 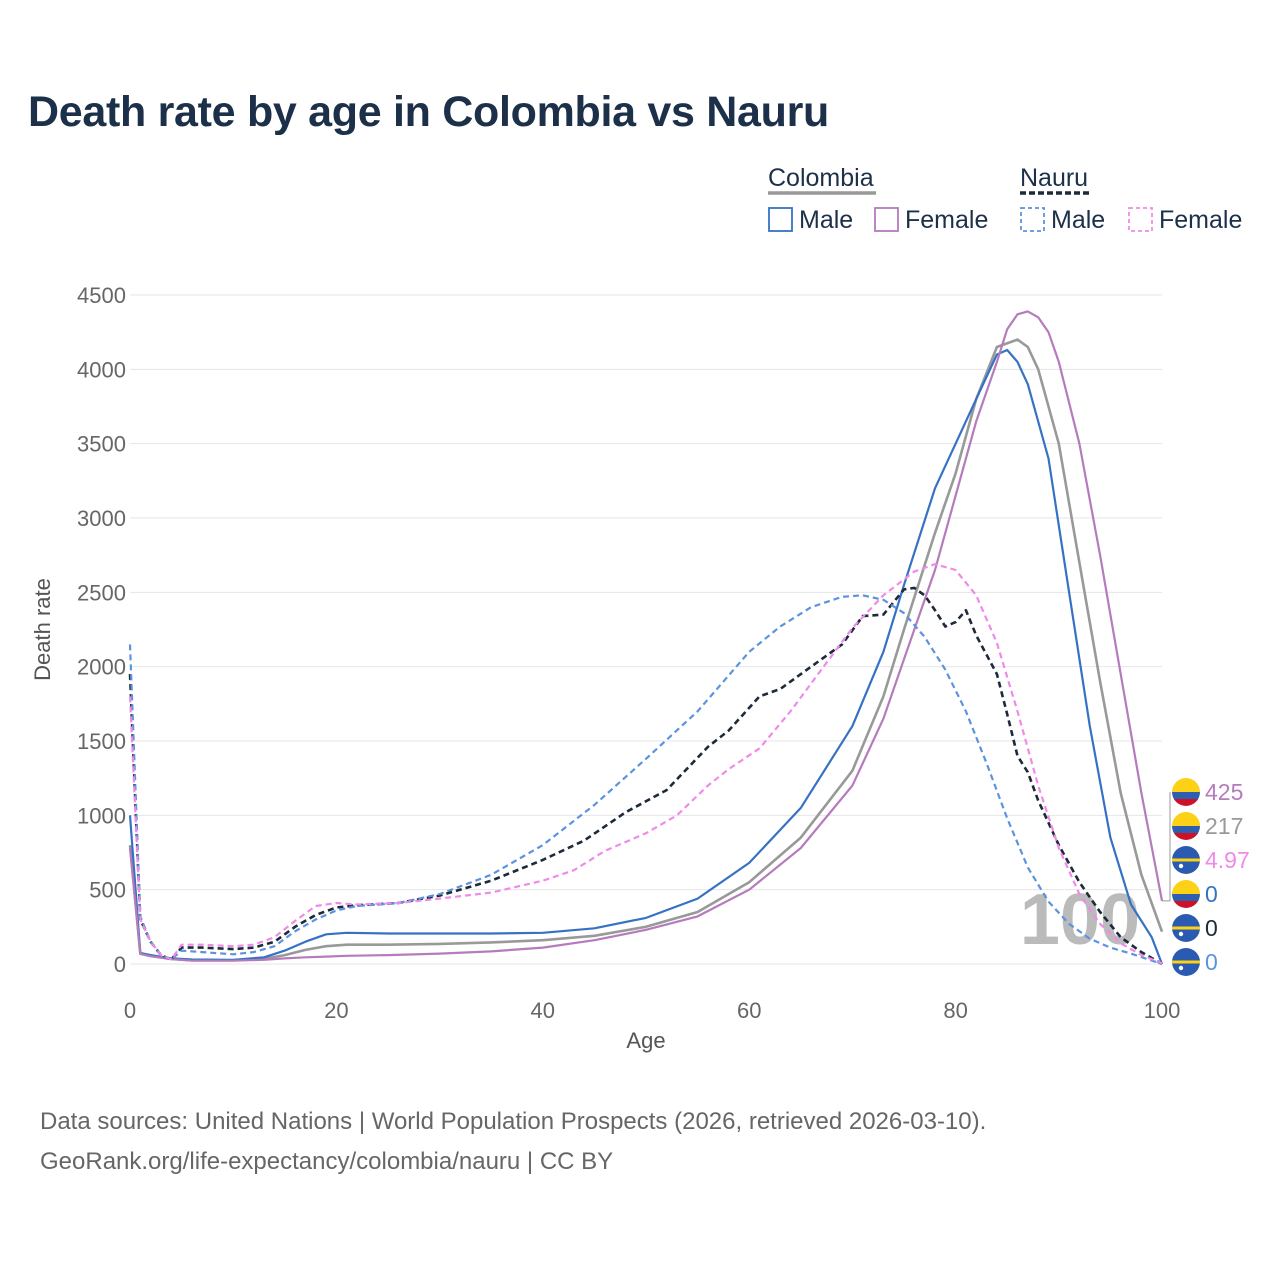 What do you see at coordinates (645, 1040) in the screenshot?
I see `x-axis-label: Age` at bounding box center [645, 1040].